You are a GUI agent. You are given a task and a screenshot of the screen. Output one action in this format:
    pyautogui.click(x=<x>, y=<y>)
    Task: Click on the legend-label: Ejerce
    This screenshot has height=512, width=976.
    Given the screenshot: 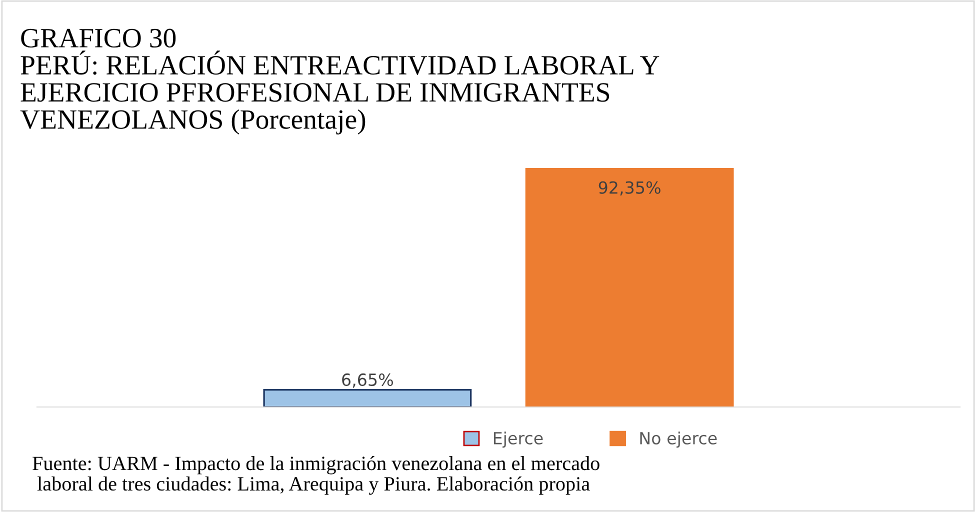 What is the action you would take?
    pyautogui.click(x=518, y=440)
    